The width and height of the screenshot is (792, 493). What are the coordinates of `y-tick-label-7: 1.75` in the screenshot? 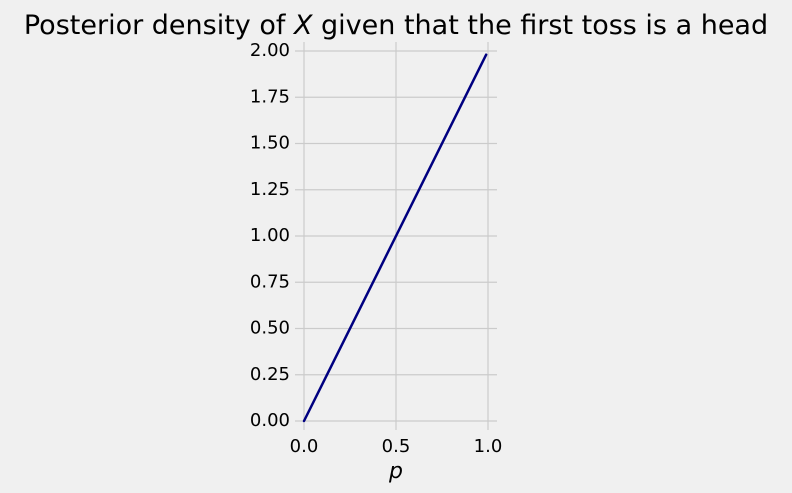 It's located at (270, 96).